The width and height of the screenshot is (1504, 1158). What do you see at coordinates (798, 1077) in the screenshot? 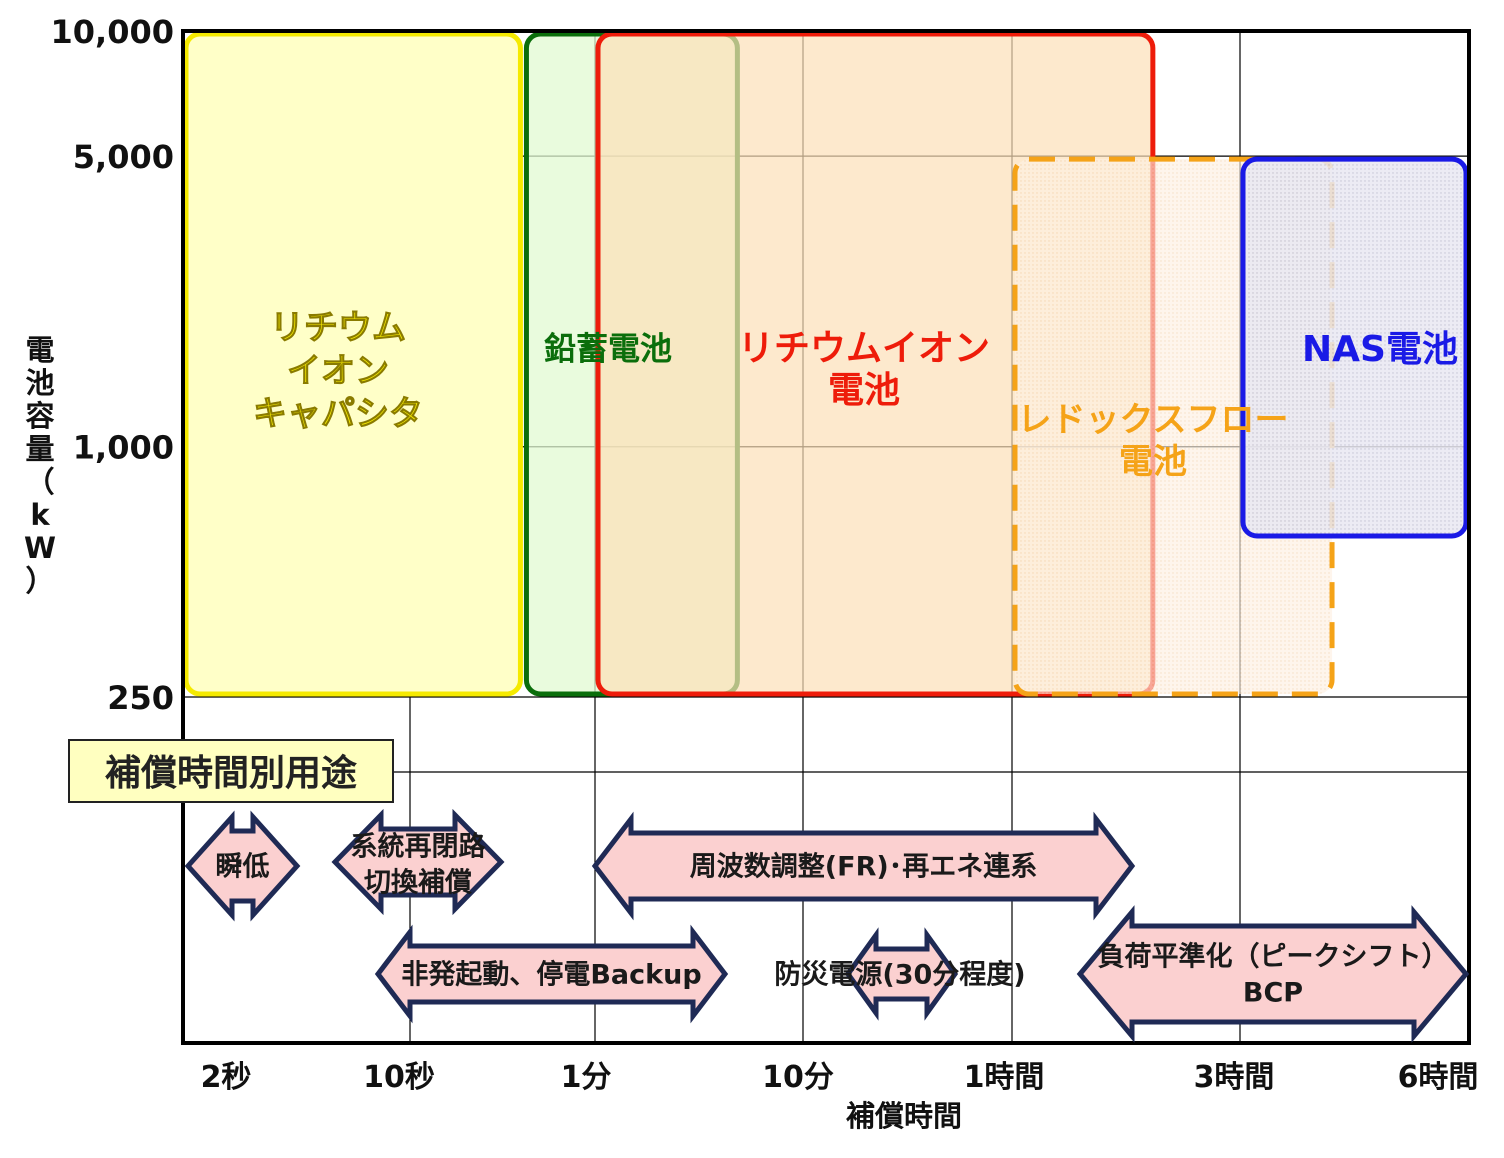
I see `x-tick-label: 10分` at bounding box center [798, 1077].